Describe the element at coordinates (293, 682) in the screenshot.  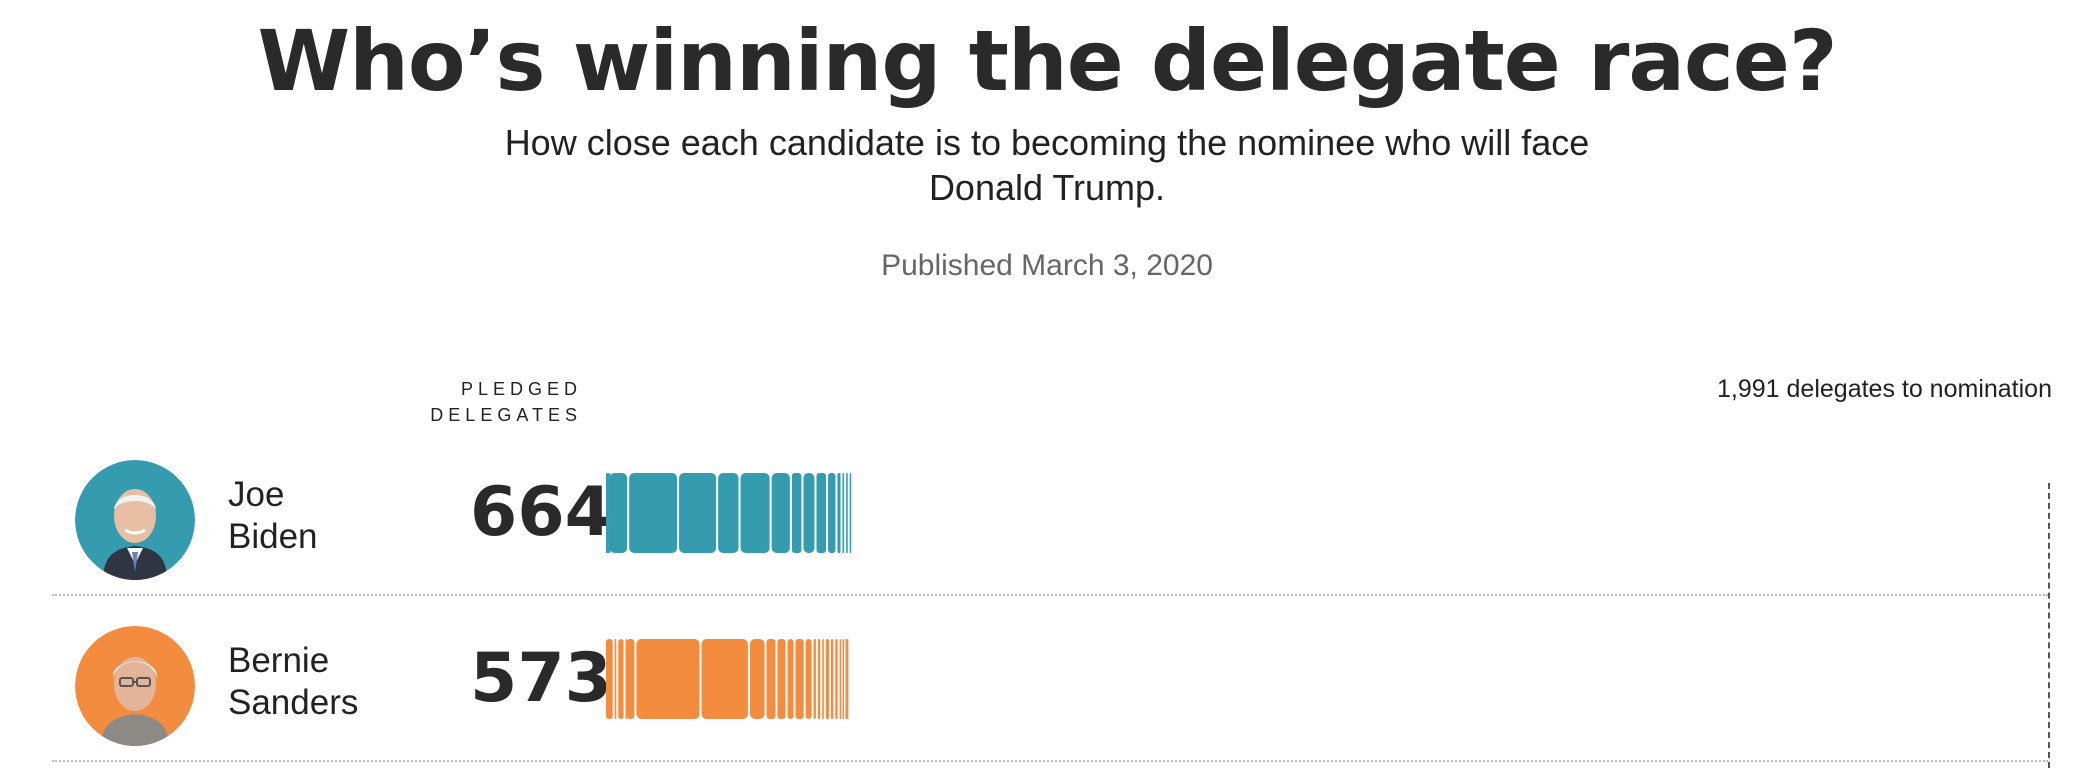
I see `candidate-name: Bernie Sanders` at that location.